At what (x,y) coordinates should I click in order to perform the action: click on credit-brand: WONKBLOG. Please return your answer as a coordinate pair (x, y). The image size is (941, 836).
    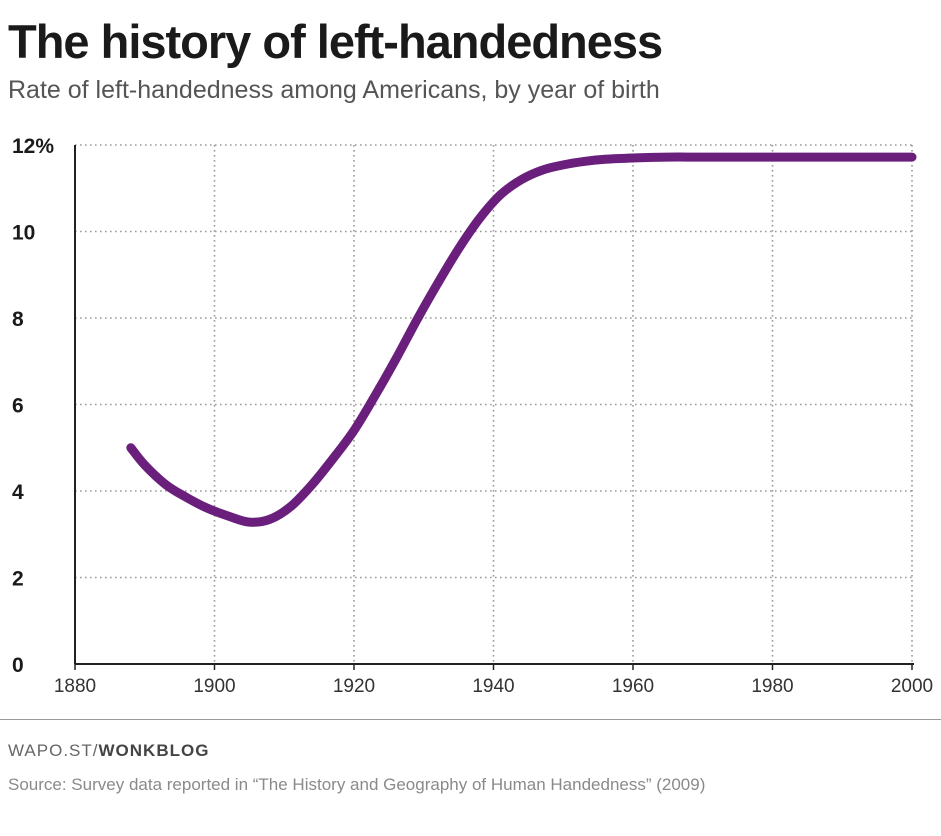
    Looking at the image, I should click on (154, 750).